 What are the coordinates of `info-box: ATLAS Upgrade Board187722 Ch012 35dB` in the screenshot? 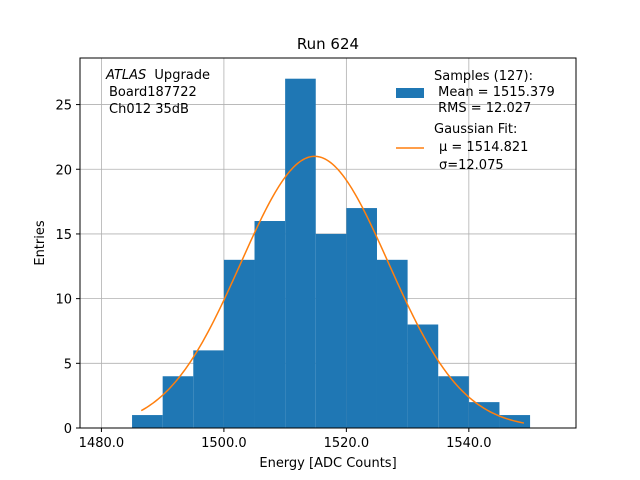 It's located at (157, 92).